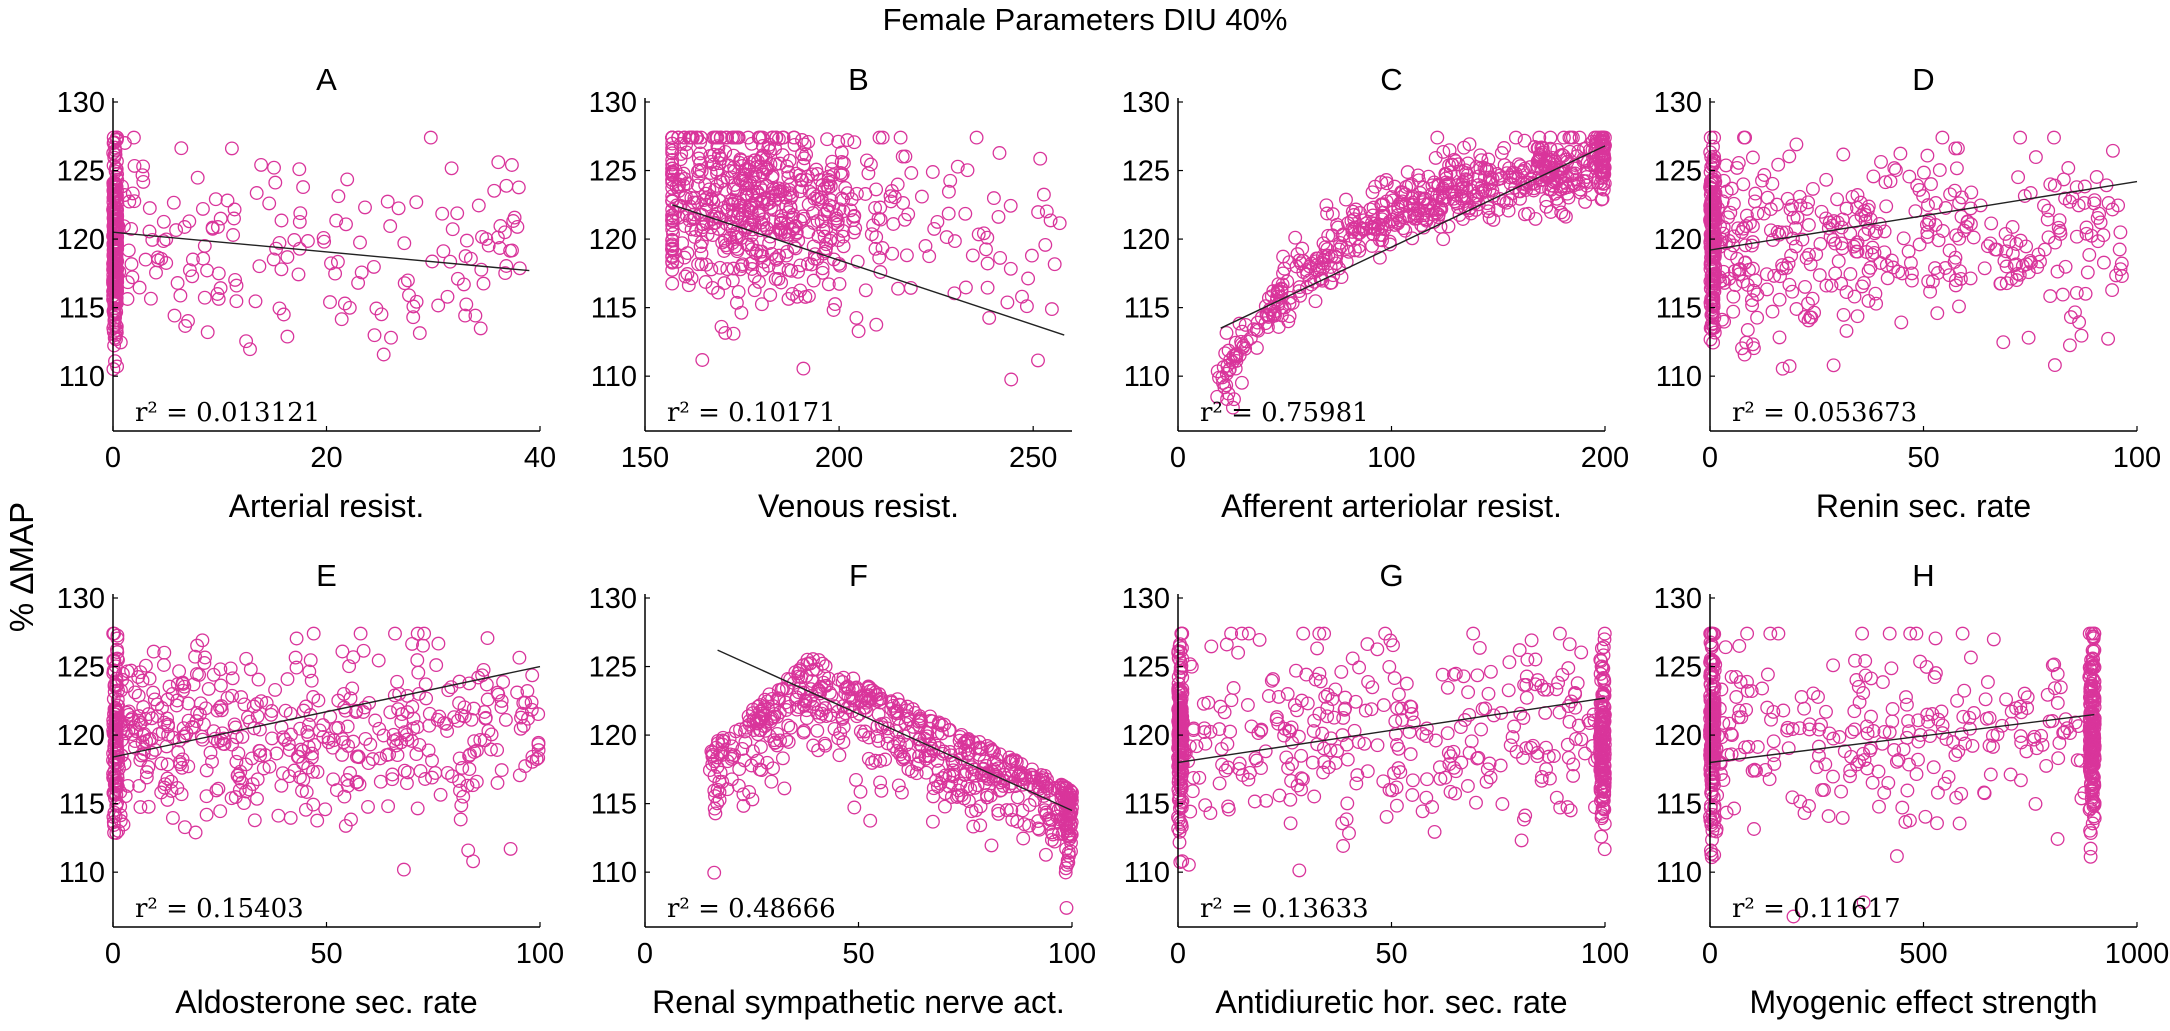  I want to click on y-tick-label: 130, so click(1146, 599).